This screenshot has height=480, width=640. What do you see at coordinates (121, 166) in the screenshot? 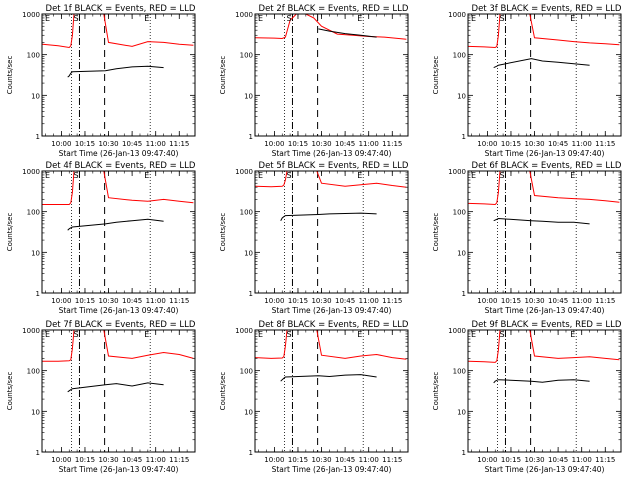
I see `chart-title: Det 4f BLACK = Events, RED = LLD` at bounding box center [121, 166].